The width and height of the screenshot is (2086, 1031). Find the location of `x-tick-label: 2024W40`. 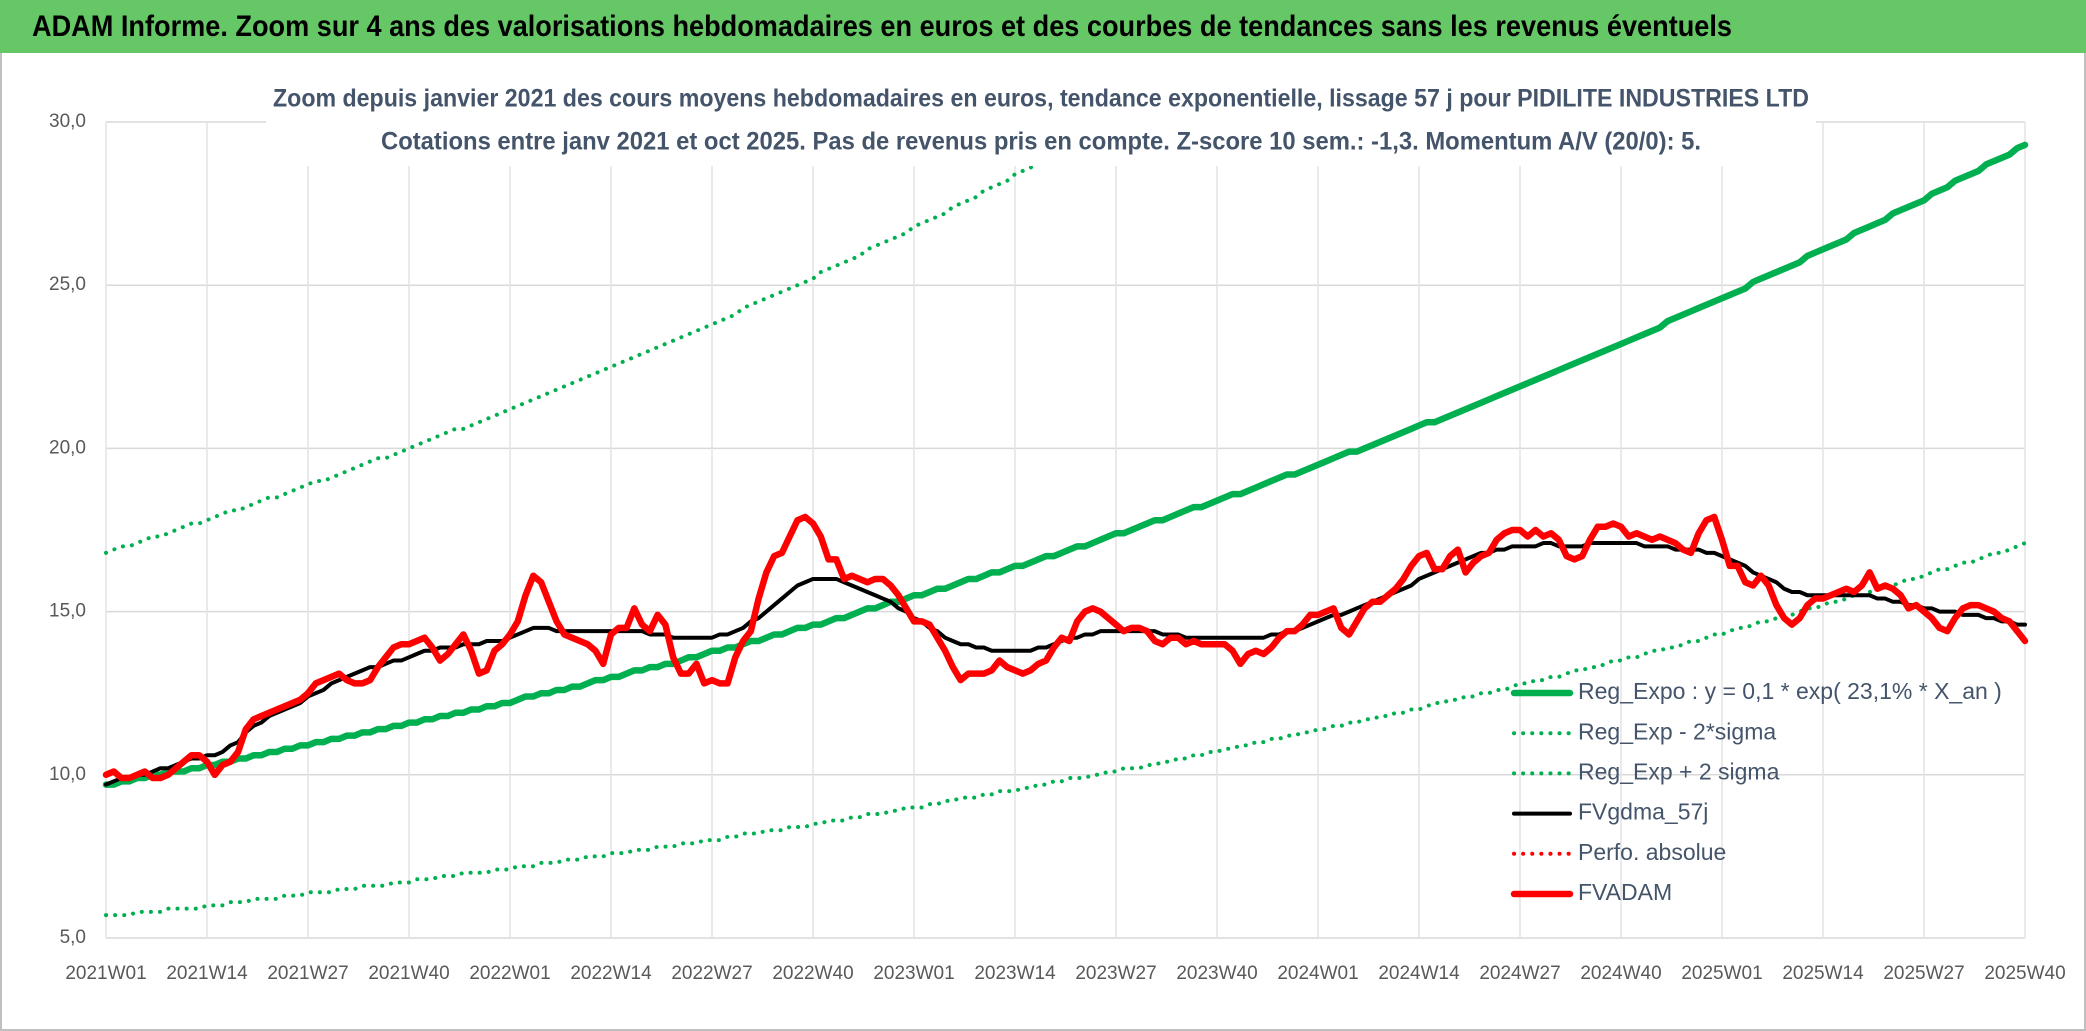

x-tick-label: 2024W40 is located at coordinates (1620, 973).